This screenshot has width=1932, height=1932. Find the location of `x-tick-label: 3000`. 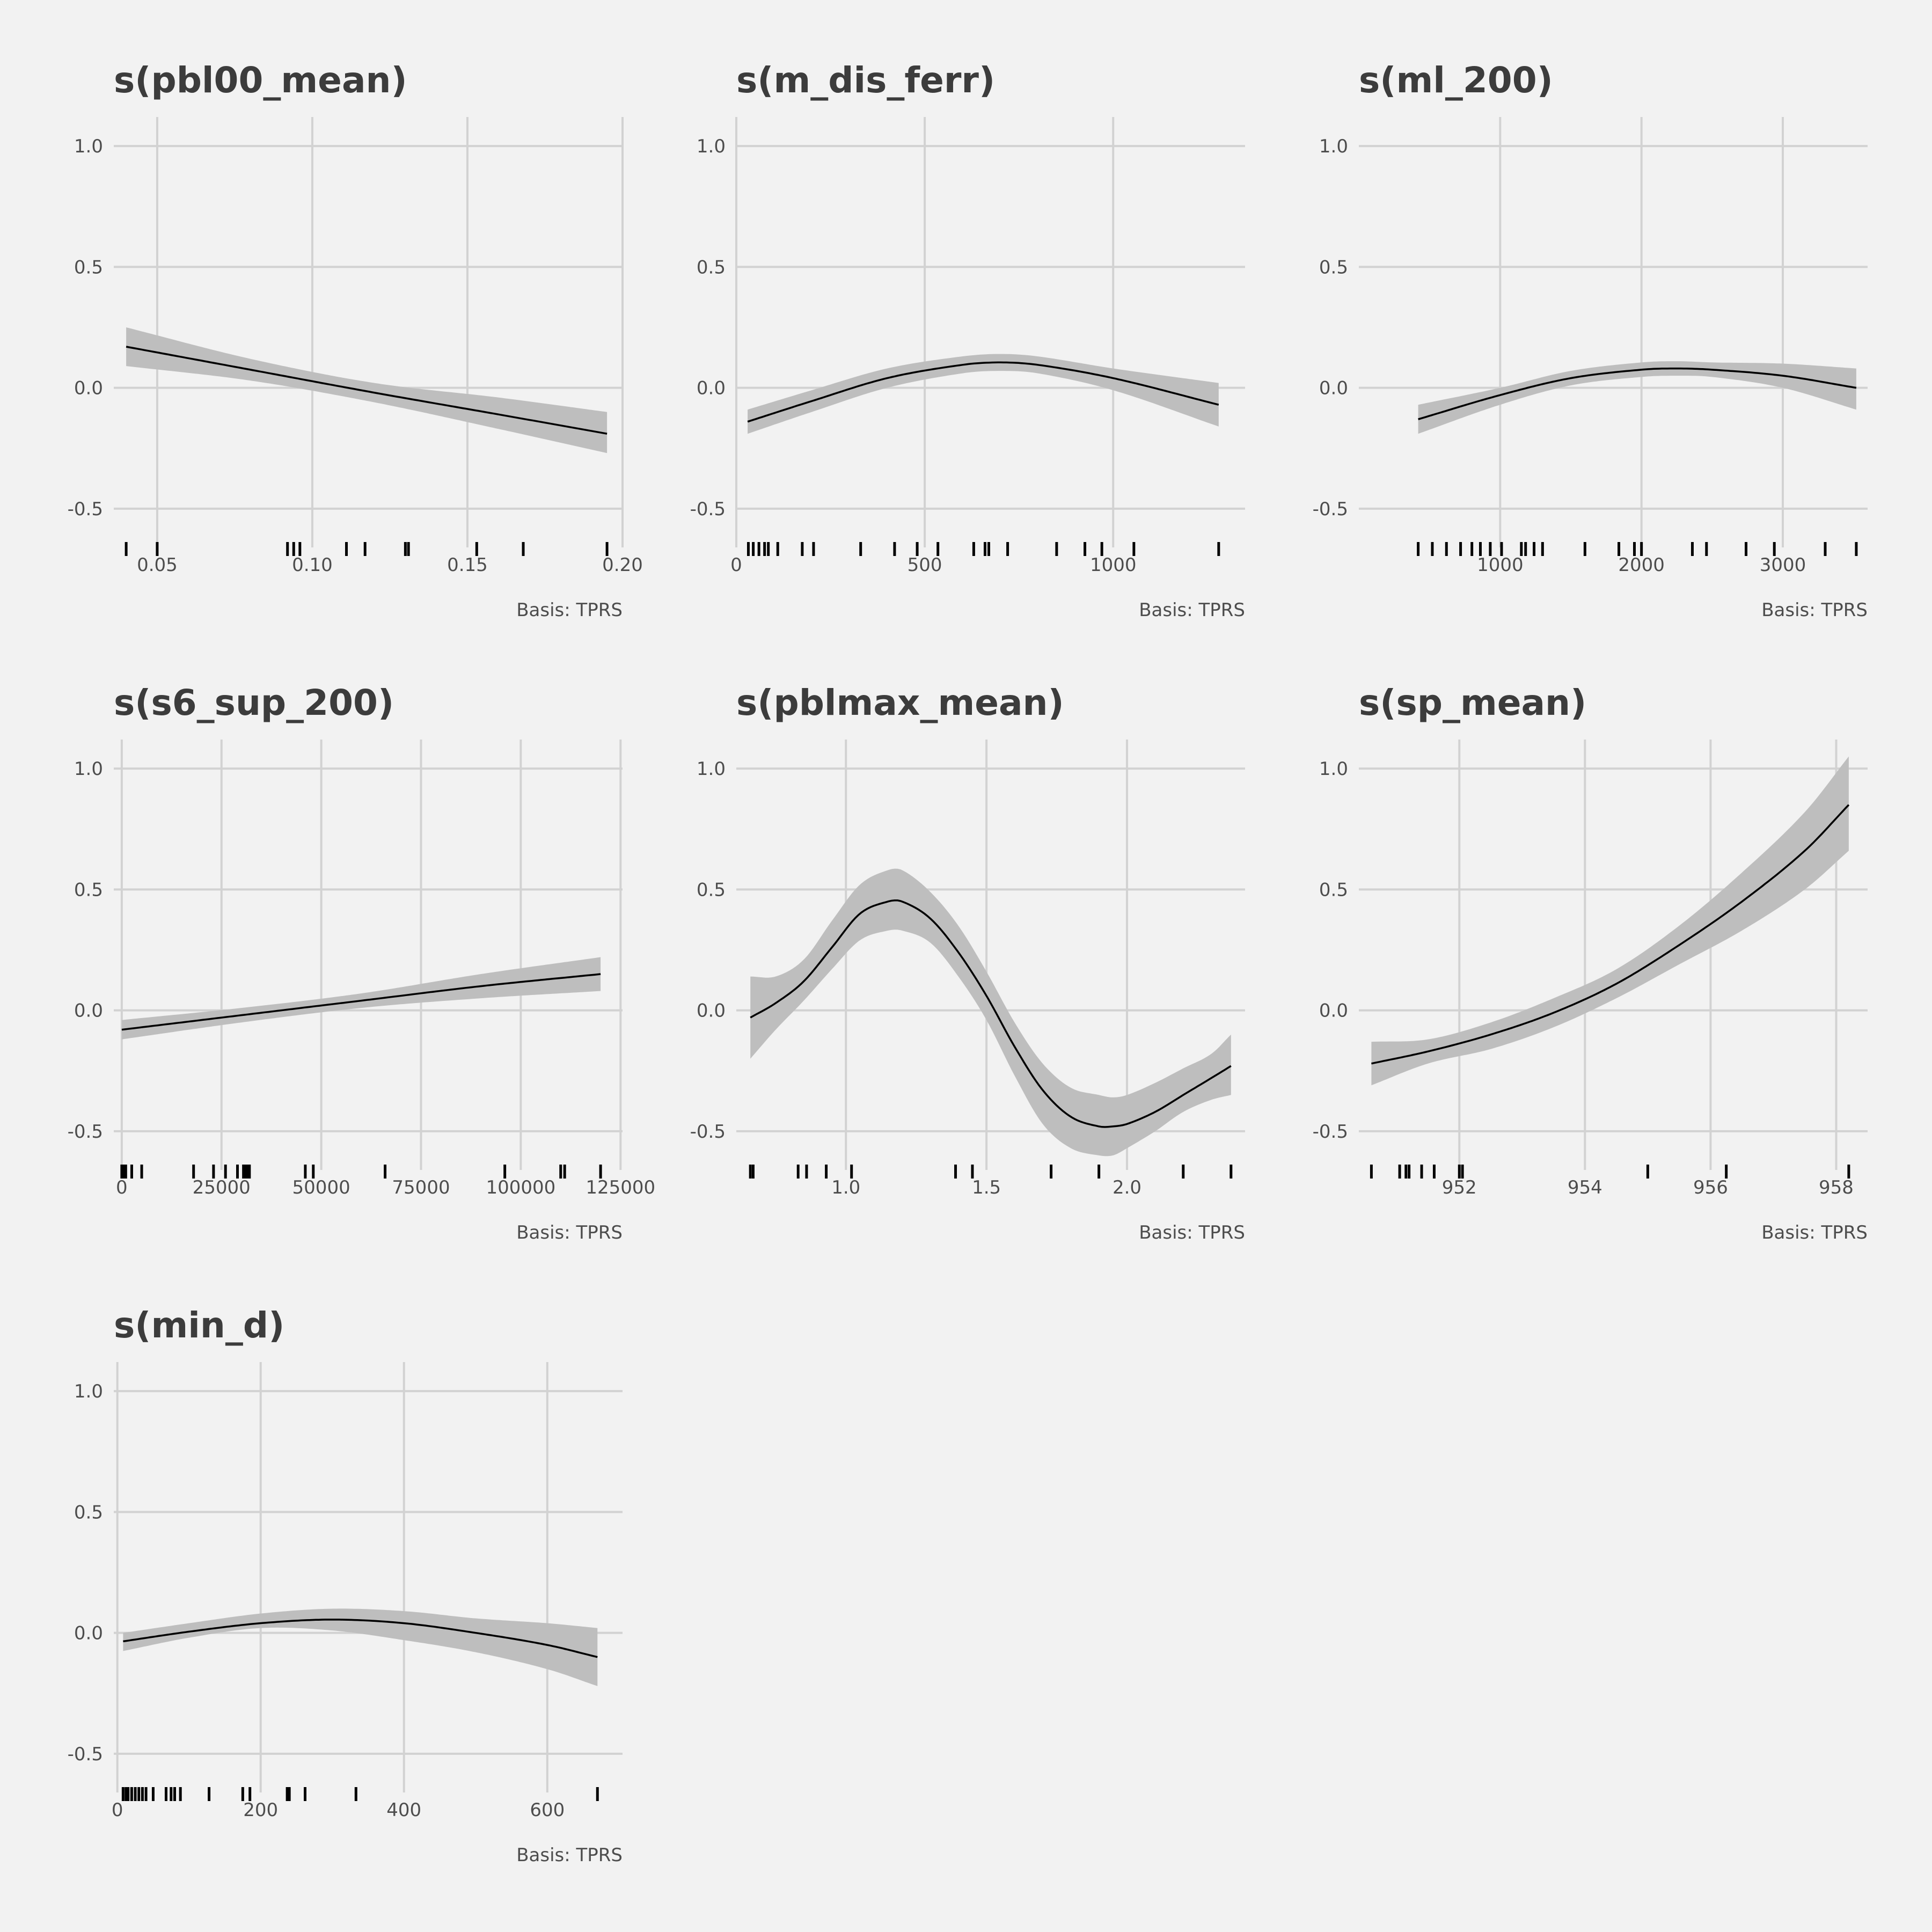

x-tick-label: 3000 is located at coordinates (1783, 565).